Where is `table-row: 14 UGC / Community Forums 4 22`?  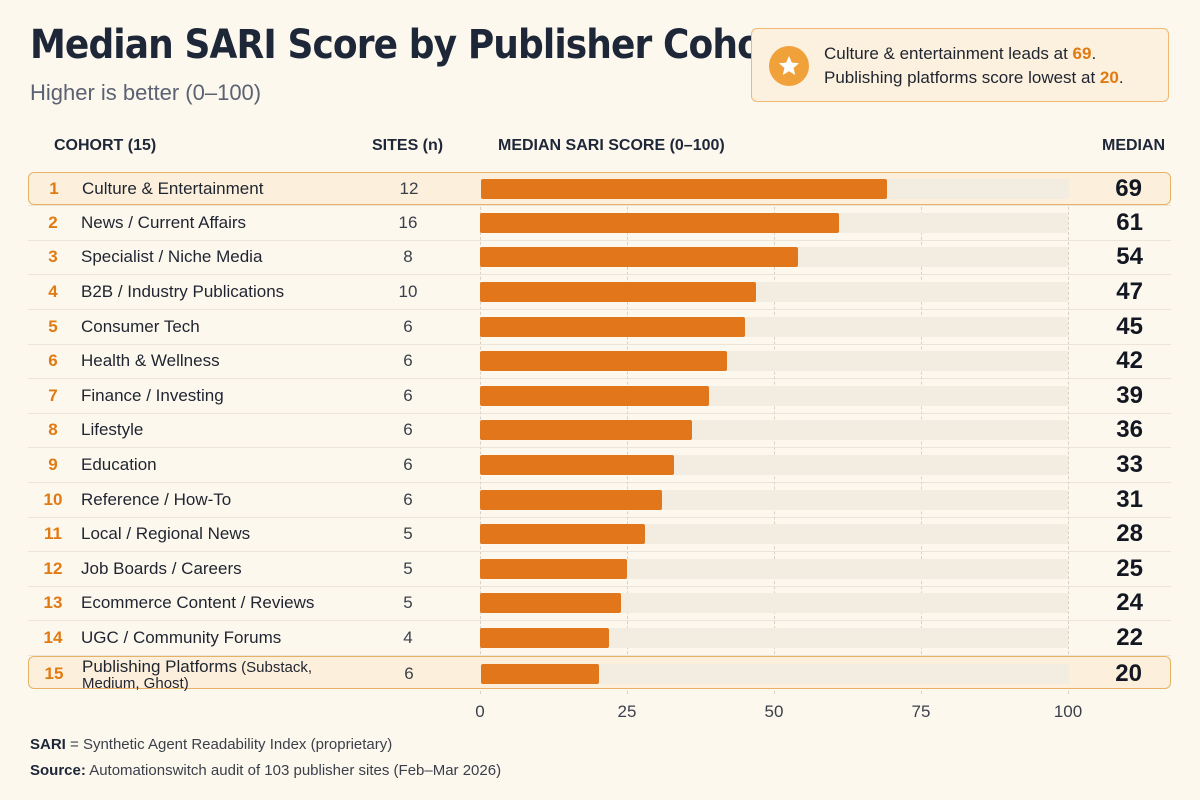
table-row: 14 UGC / Community Forums 4 22 is located at coordinates (599, 638).